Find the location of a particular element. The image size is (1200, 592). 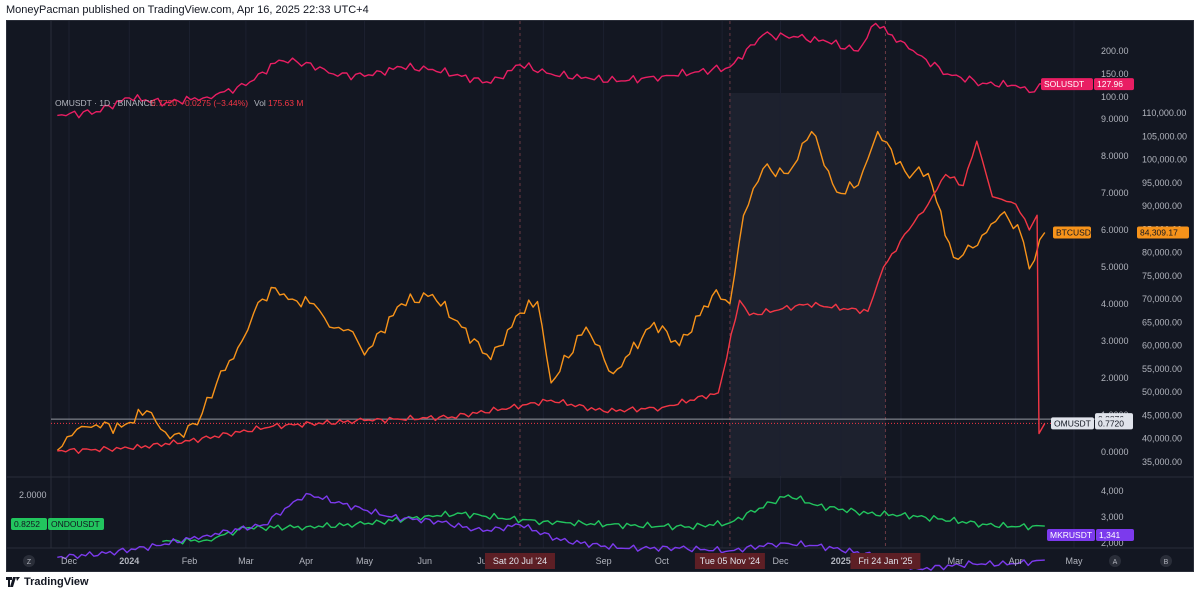

btcusd-name-label-name-bg is located at coordinates (1072, 232).